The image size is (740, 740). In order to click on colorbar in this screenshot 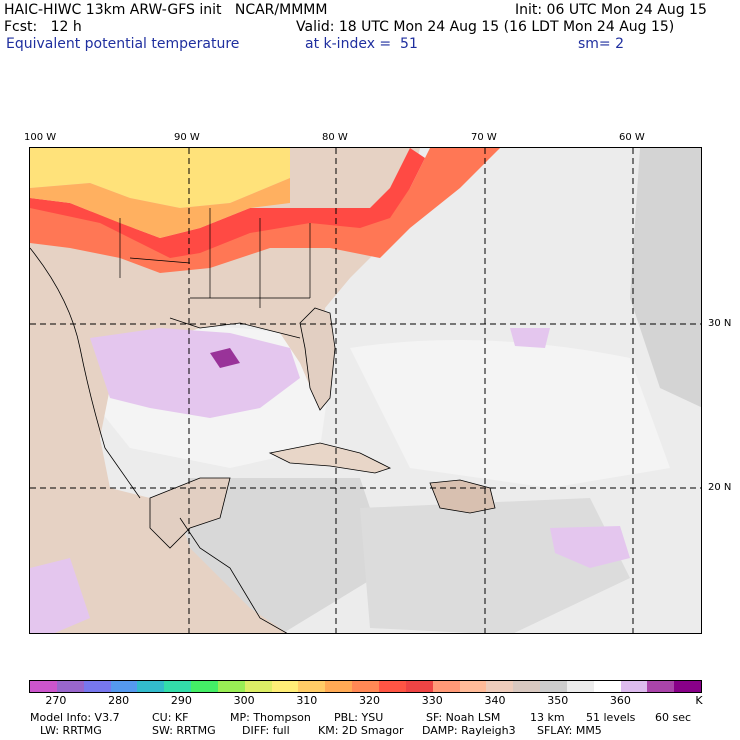, I will do `click(365, 686)`.